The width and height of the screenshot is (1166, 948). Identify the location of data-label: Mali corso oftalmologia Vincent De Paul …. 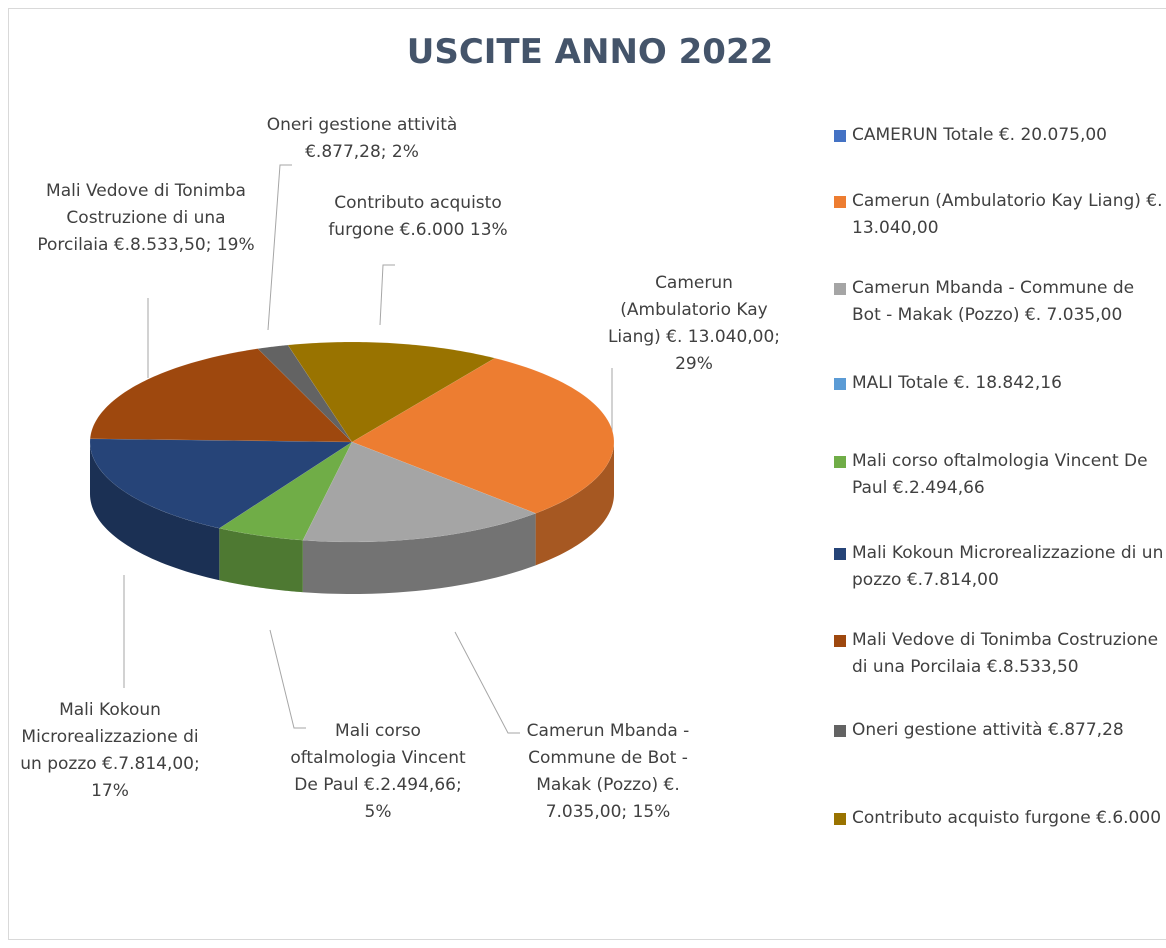
(378, 771).